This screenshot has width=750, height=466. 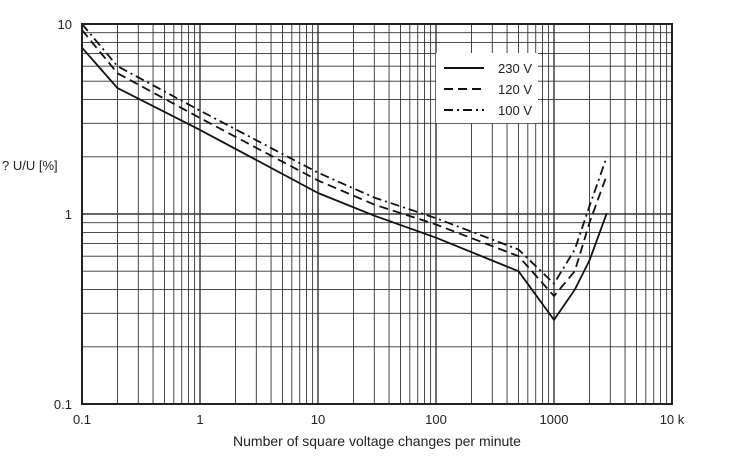 What do you see at coordinates (672, 419) in the screenshot?
I see `x-tick-label: 10 k` at bounding box center [672, 419].